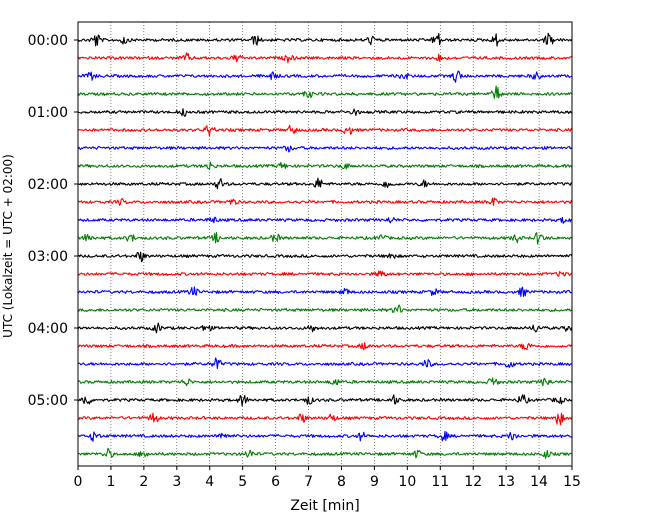  What do you see at coordinates (473, 482) in the screenshot?
I see `x-tick-label: 12` at bounding box center [473, 482].